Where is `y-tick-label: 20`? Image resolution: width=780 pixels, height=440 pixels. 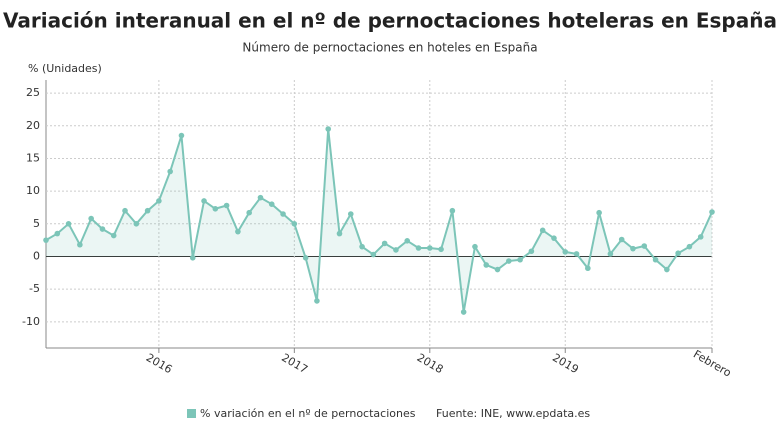
y-tick-label: 20 is located at coordinates (33, 125).